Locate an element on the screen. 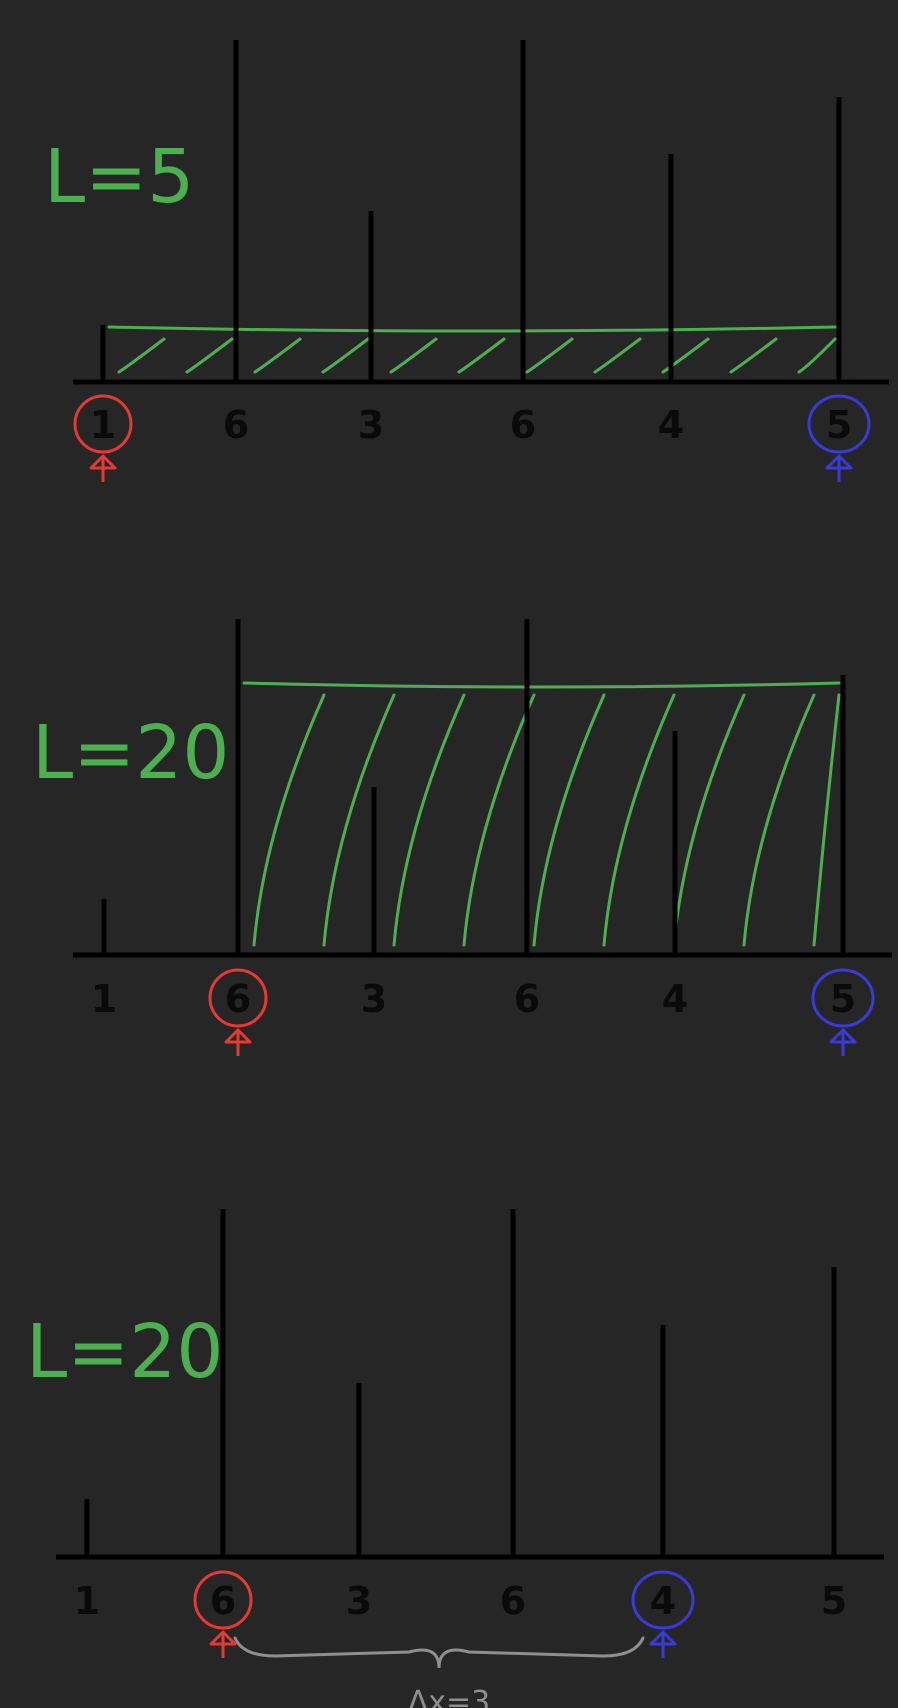 This screenshot has width=898, height=1708. area-label: L=5 is located at coordinates (119, 177).